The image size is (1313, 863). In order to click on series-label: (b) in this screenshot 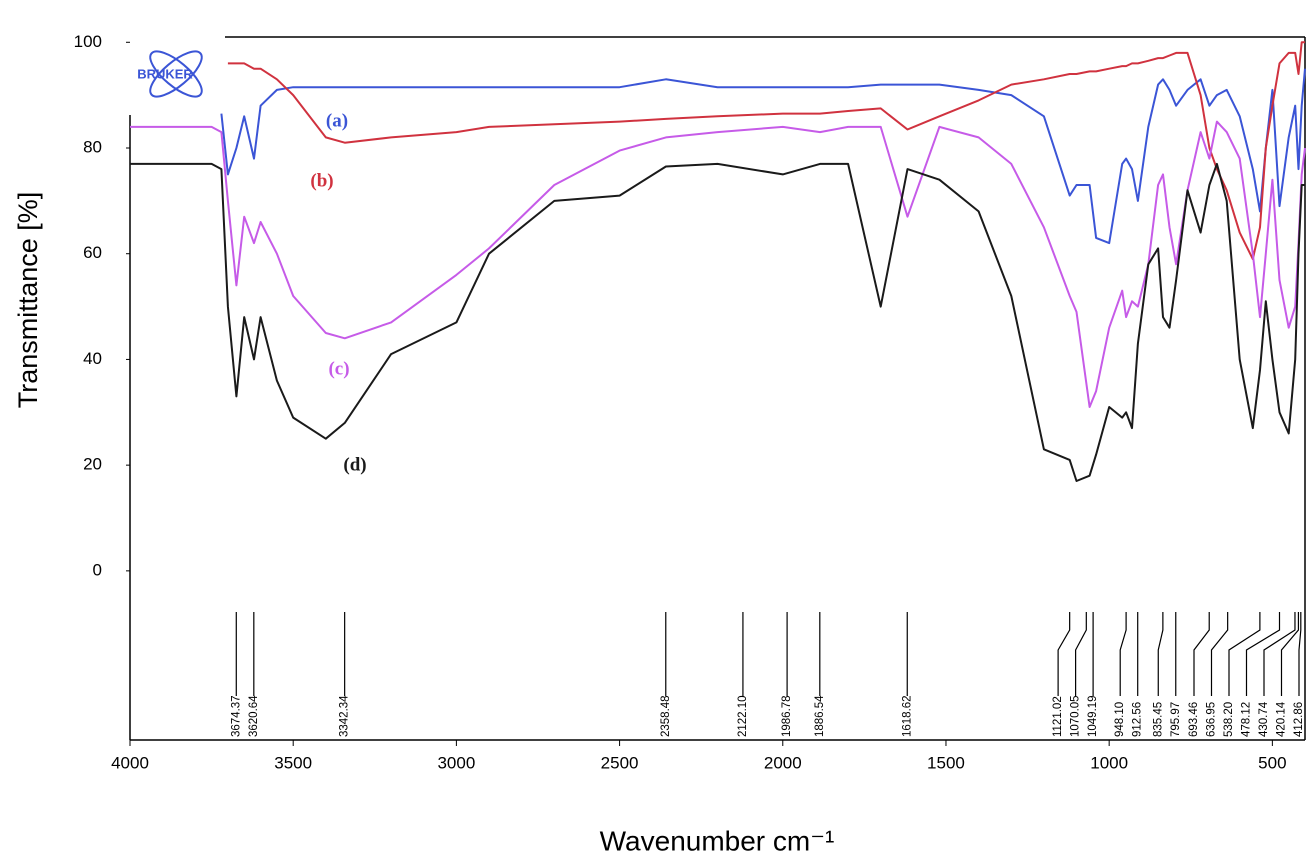, I will do `click(321, 180)`.